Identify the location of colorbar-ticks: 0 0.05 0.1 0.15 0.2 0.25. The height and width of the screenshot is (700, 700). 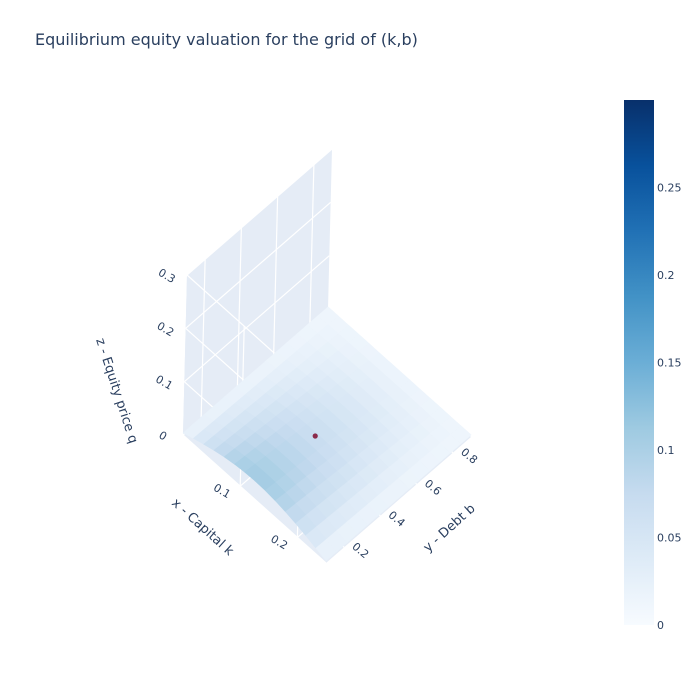
(669, 407).